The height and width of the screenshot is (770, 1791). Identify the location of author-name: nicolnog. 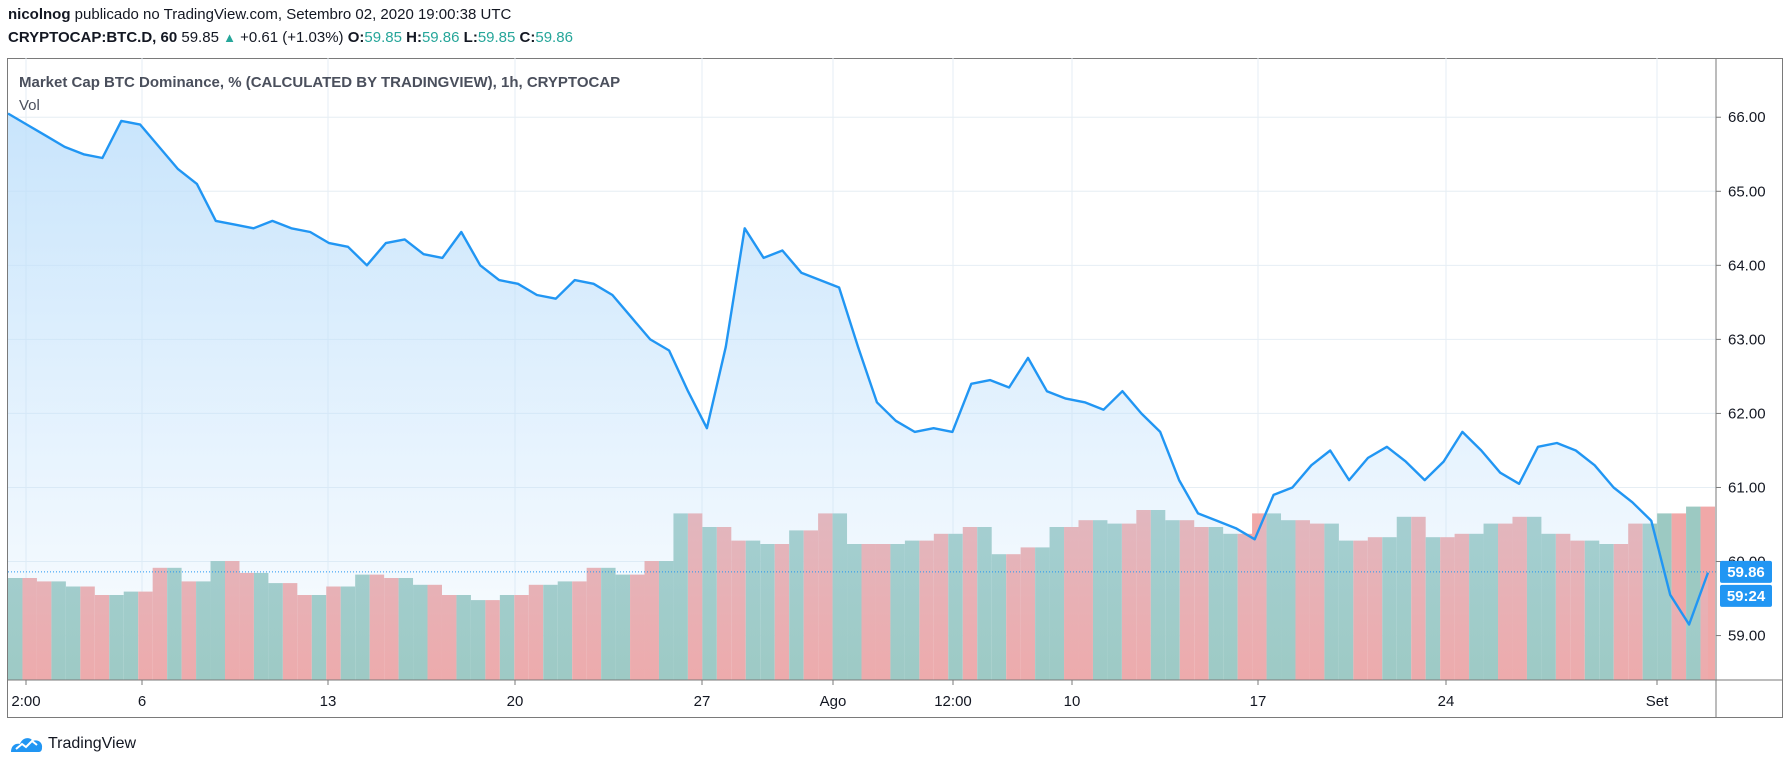
(39, 14).